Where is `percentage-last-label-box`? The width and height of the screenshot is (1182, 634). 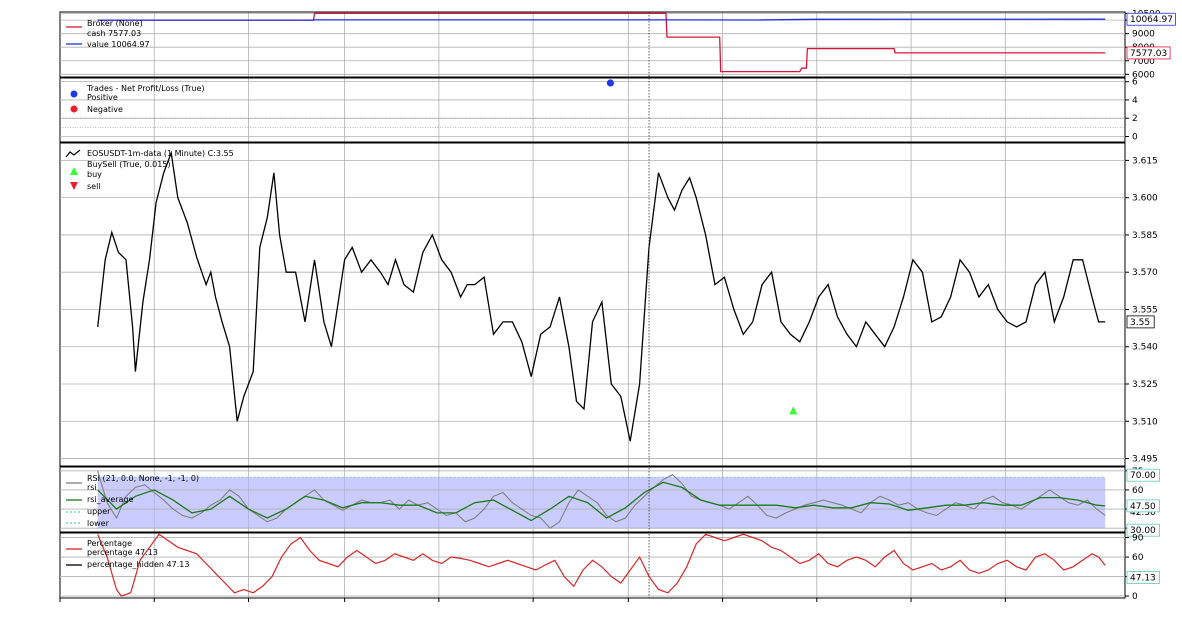
percentage-last-label-box is located at coordinates (1143, 577).